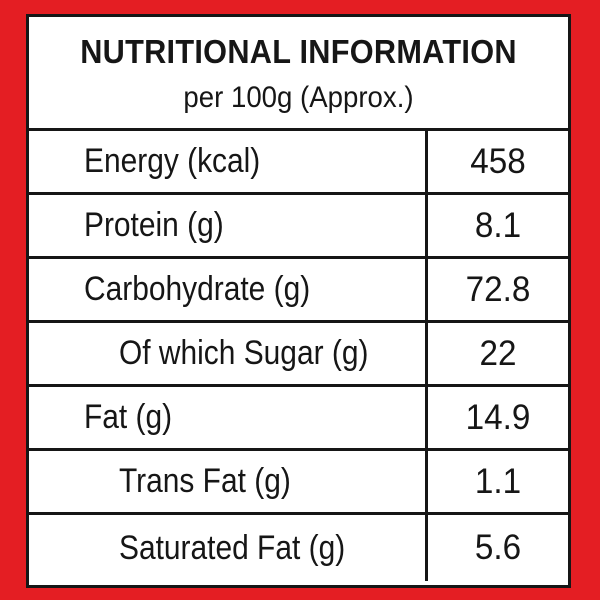 The image size is (600, 600). What do you see at coordinates (498, 417) in the screenshot?
I see `nutrient-value: 14.9` at bounding box center [498, 417].